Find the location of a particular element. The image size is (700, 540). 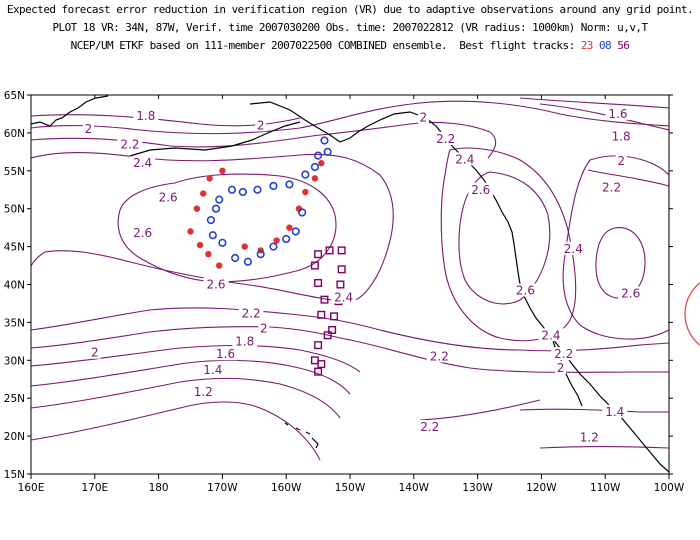

contour-1-6-east is located at coordinates (594, 103).